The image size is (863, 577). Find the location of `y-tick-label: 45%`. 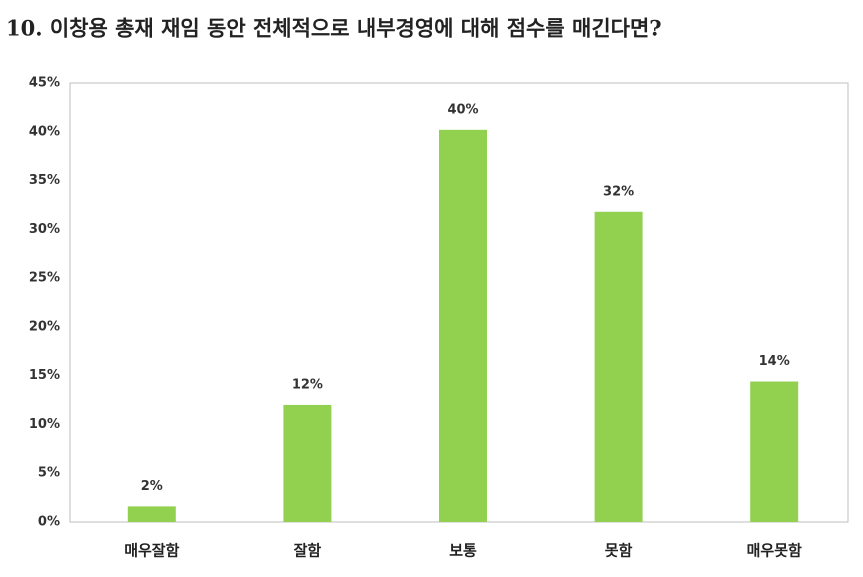

y-tick-label: 45% is located at coordinates (44, 83).